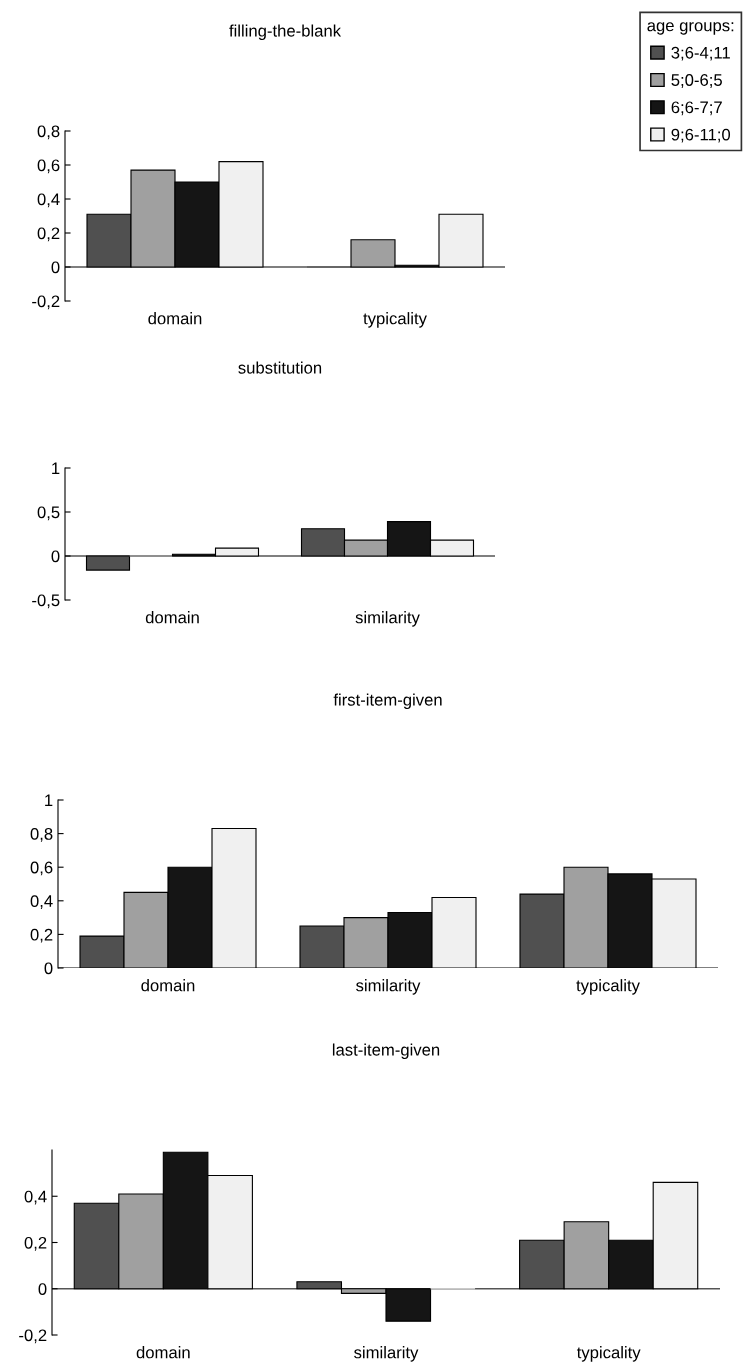 The height and width of the screenshot is (1366, 752). Describe the element at coordinates (700, 53) in the screenshot. I see `legend-label: 3;6-4;11` at that location.